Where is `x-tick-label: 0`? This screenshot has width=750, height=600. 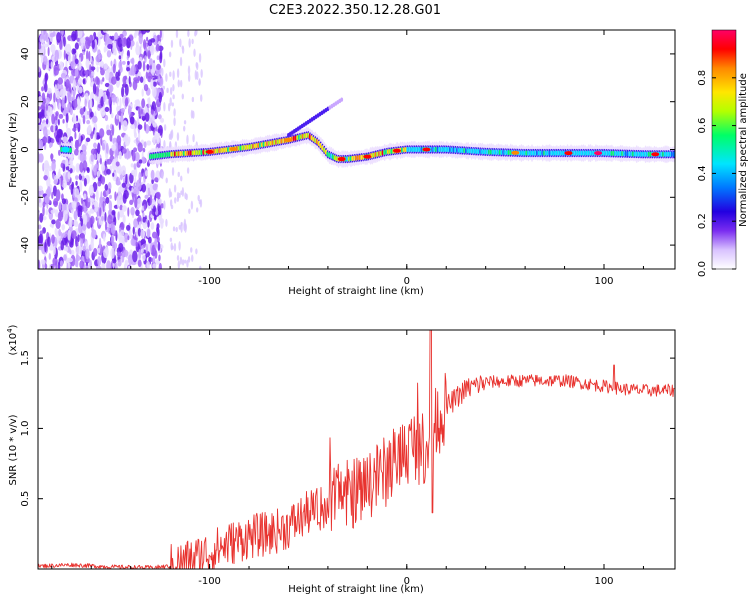 x-tick-label: 0 is located at coordinates (407, 281).